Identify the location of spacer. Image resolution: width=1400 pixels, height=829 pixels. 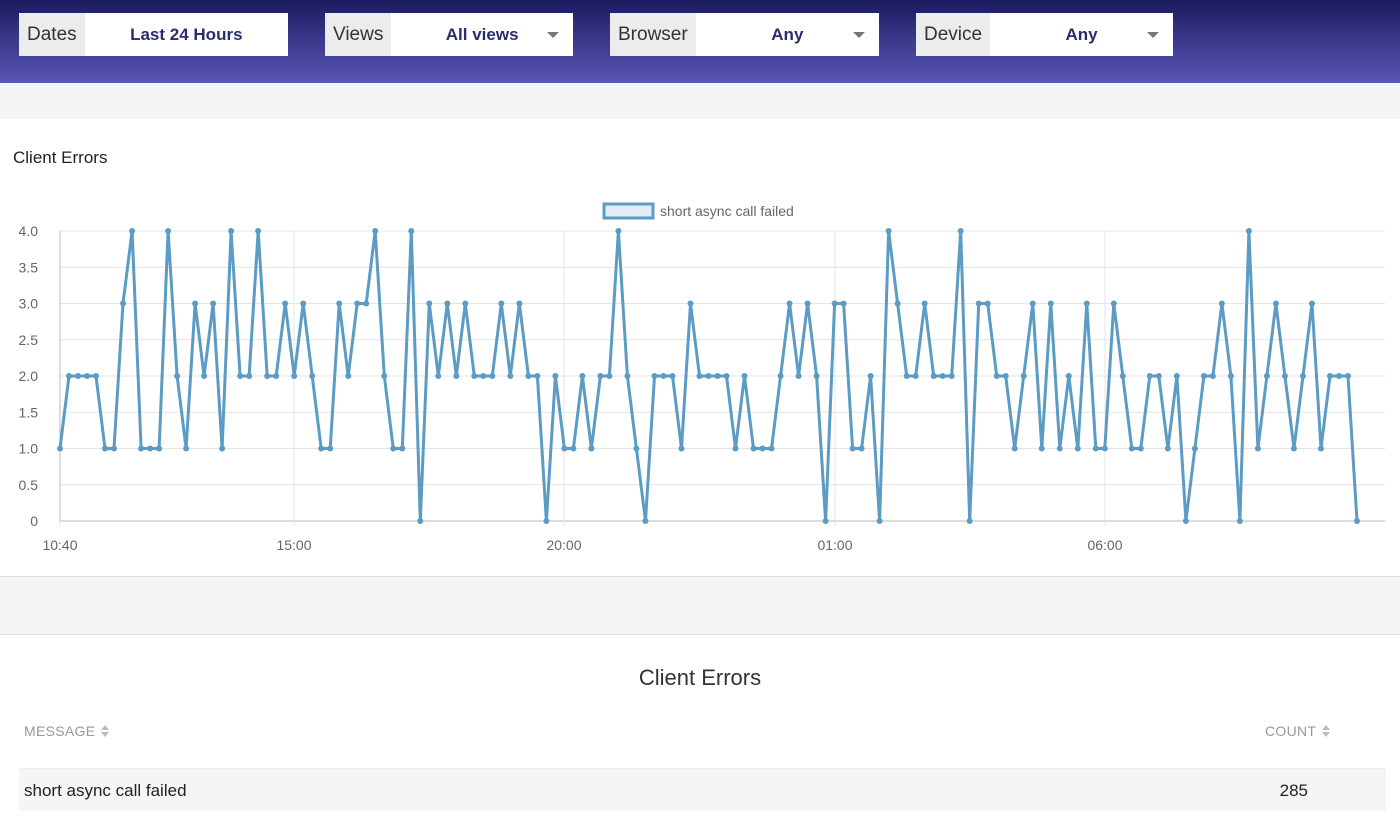
(700, 101).